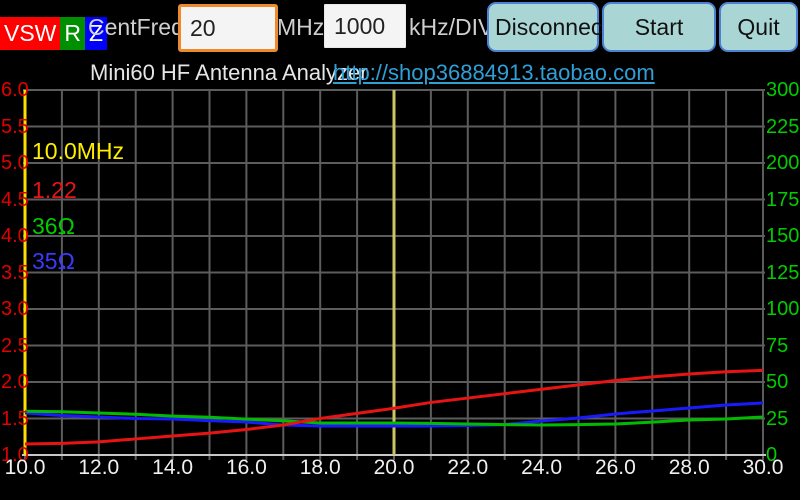 This screenshot has height=500, width=800. I want to click on app-title: Mini60 HF Antenna Analyzer, so click(229, 72).